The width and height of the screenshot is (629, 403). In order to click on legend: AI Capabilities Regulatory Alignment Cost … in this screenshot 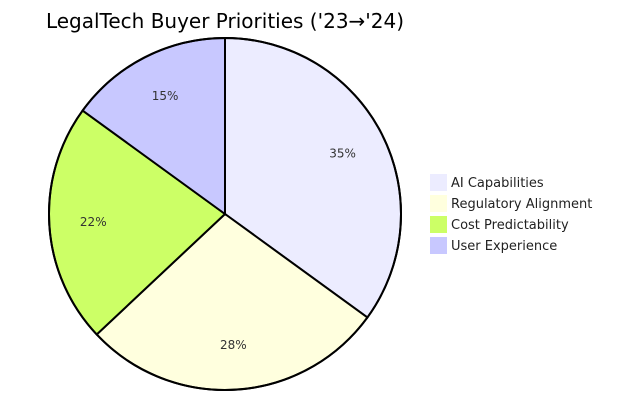, I will do `click(511, 214)`.